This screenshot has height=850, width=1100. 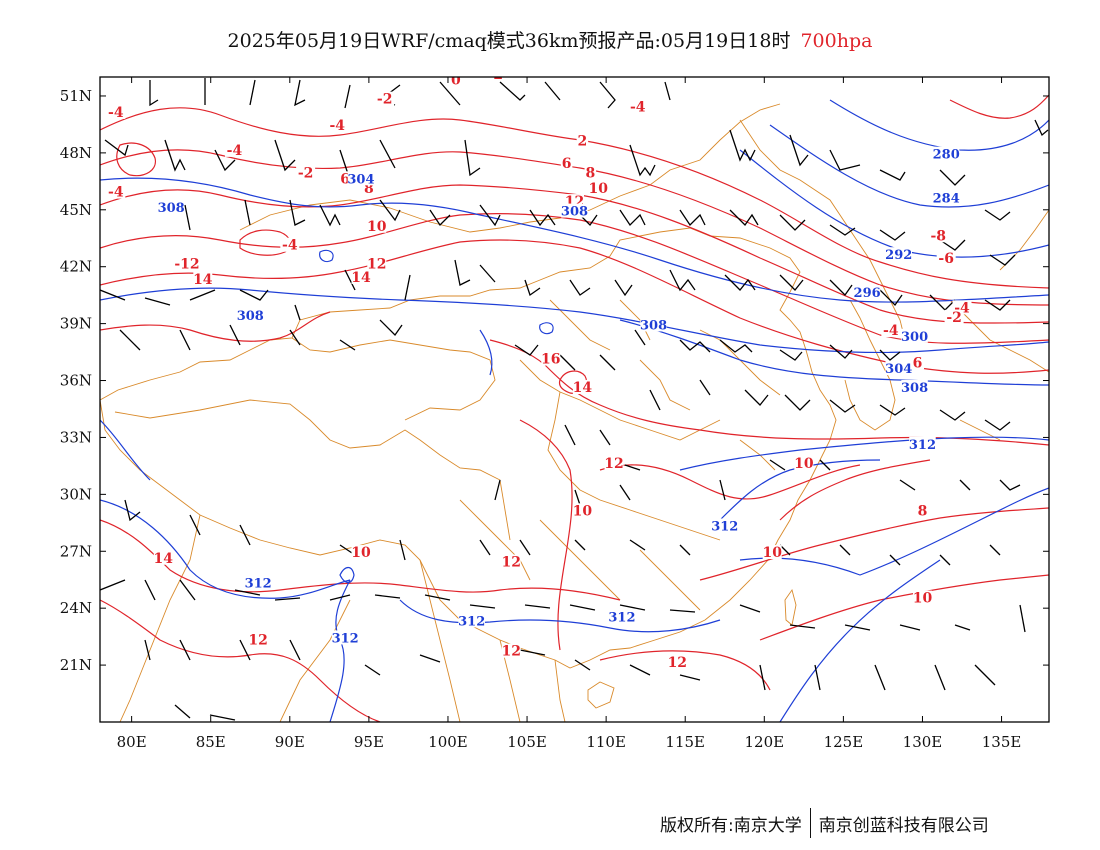 I want to click on isotherm-label: 16, so click(x=550, y=360).